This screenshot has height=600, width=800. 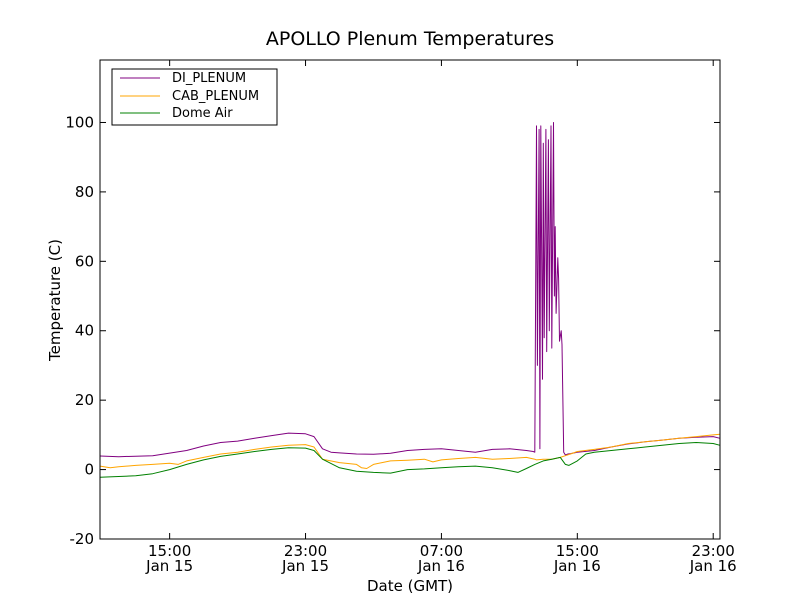 What do you see at coordinates (215, 96) in the screenshot?
I see `legend-label-cab-plenum: CAB_PLENUM` at bounding box center [215, 96].